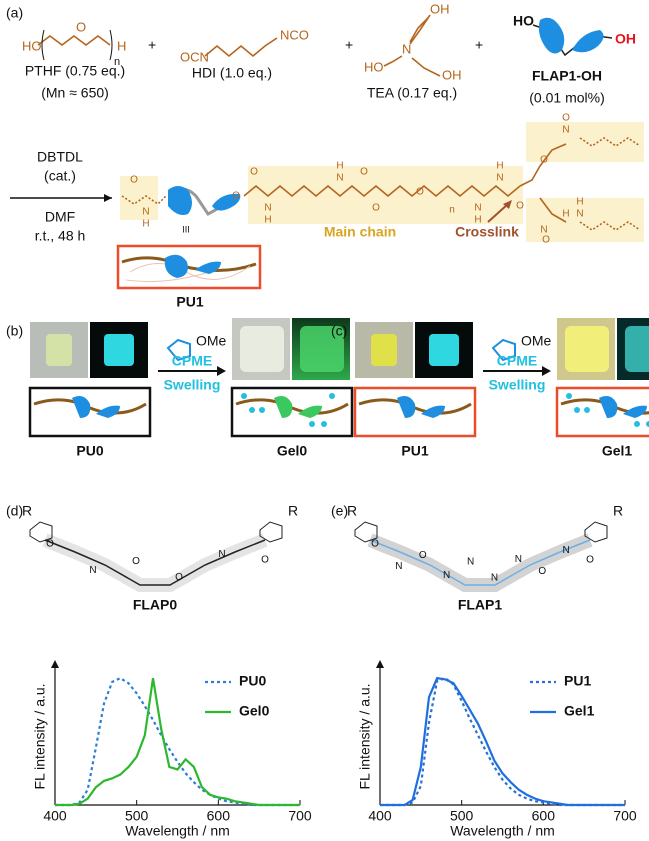 The width and height of the screenshot is (649, 841). Describe the element at coordinates (498, 213) in the screenshot. I see `arrow` at that location.